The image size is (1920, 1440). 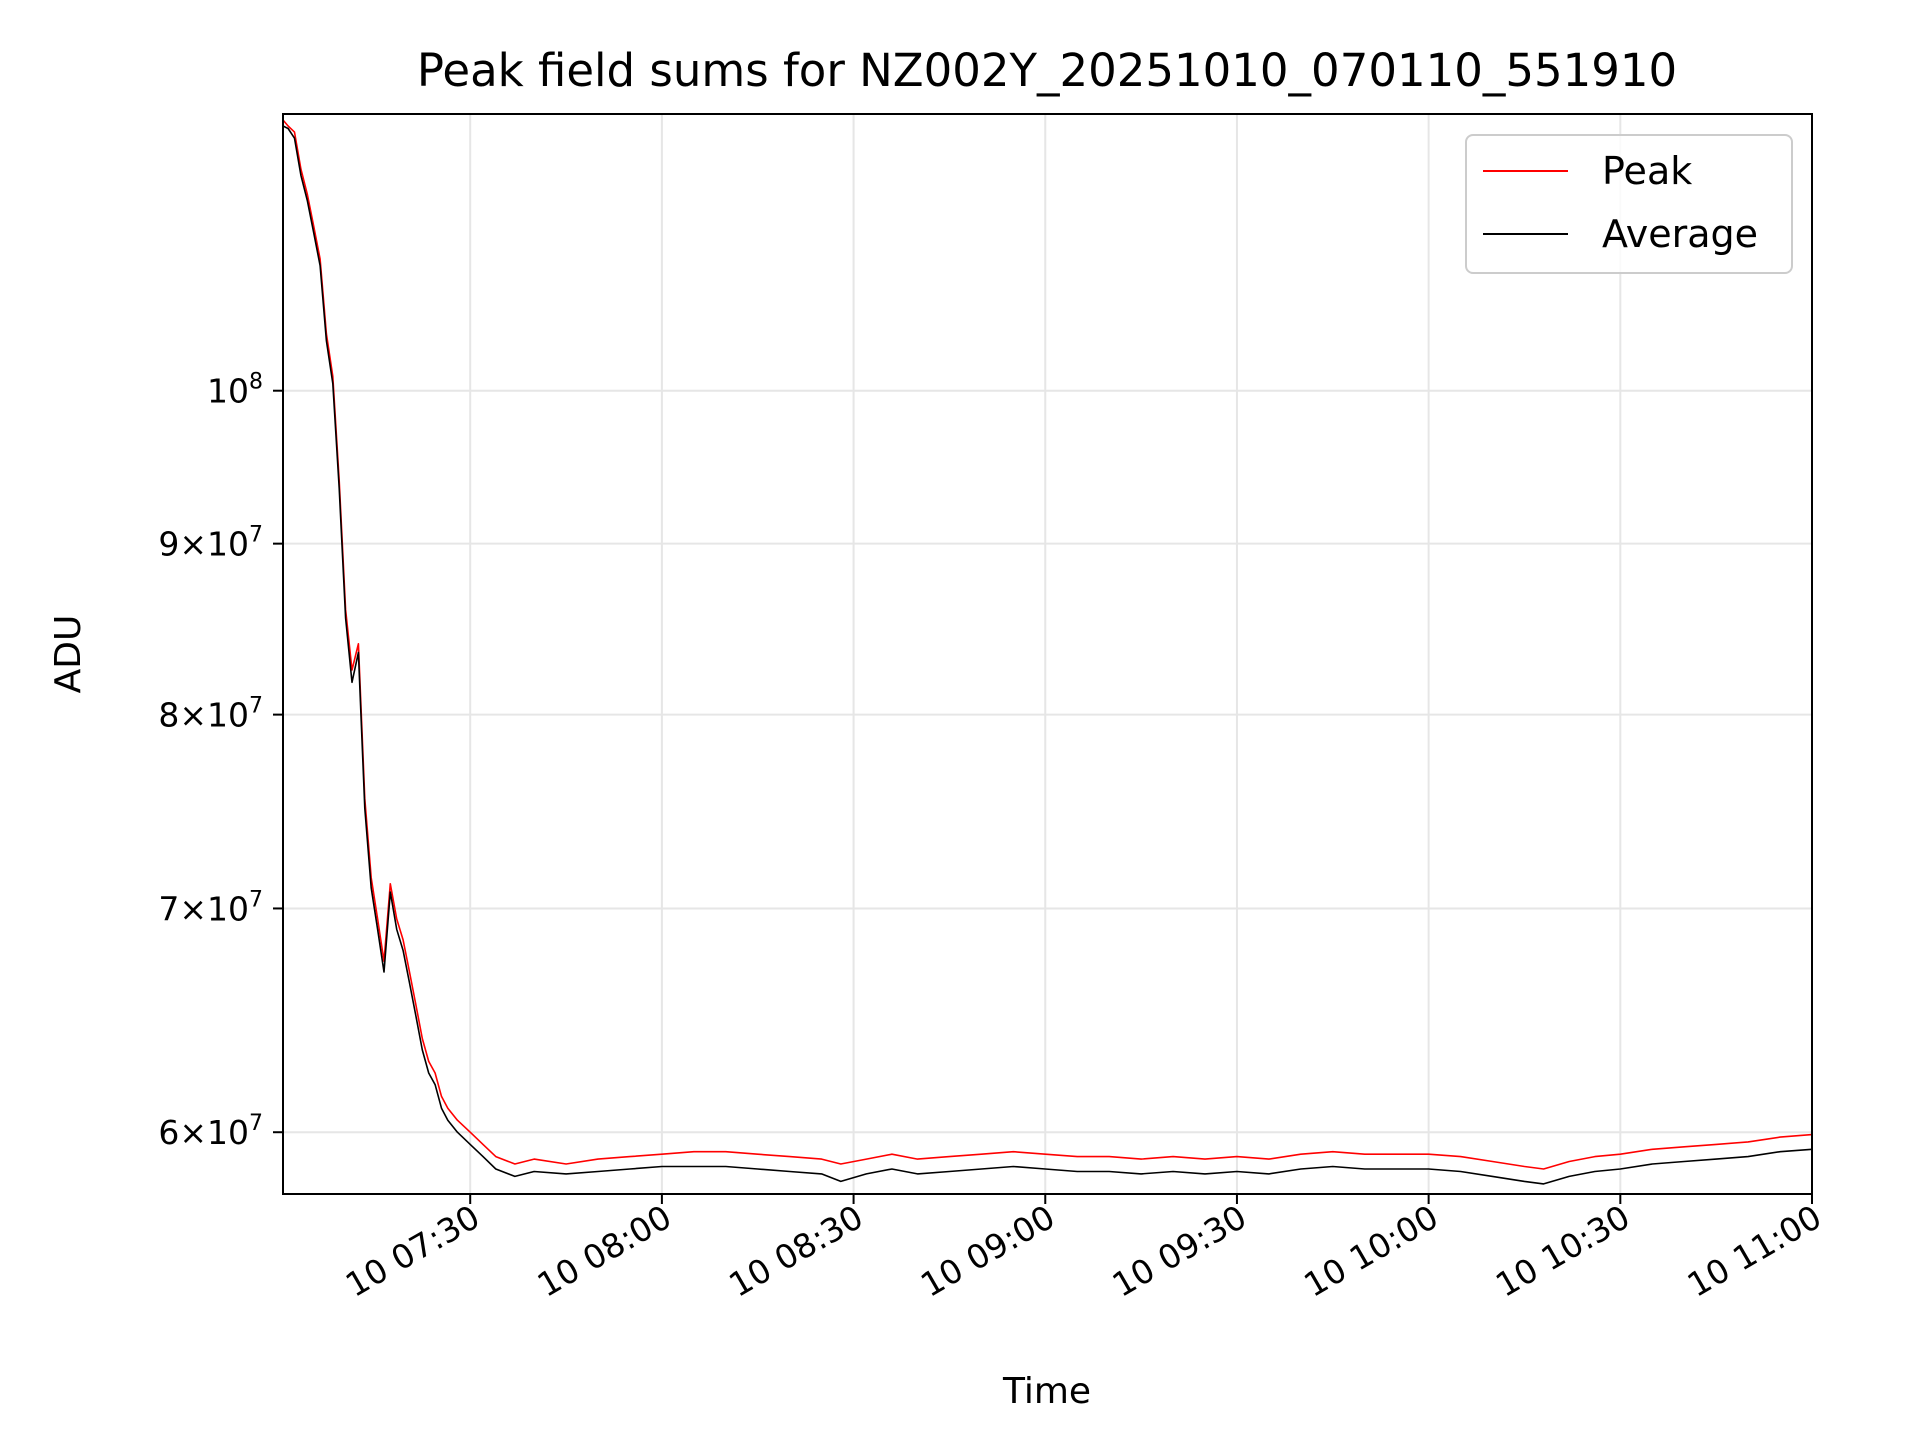 What do you see at coordinates (210, 714) in the screenshot?
I see `y-tick-label: 8×107` at bounding box center [210, 714].